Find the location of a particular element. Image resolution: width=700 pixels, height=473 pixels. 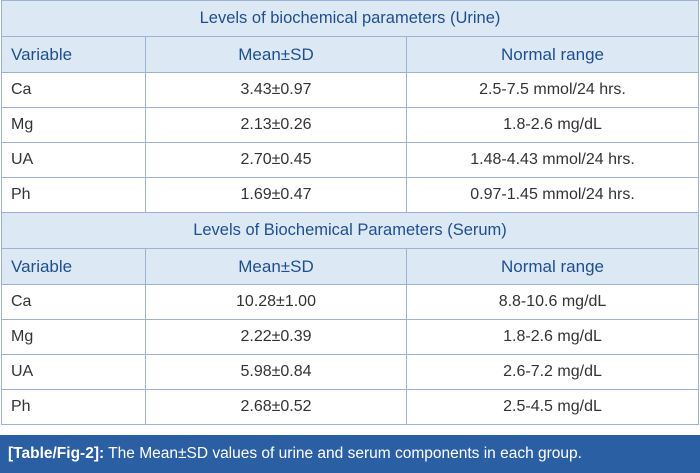

normal-range-cell: 0.97-1.45 mmol/24 hrs. is located at coordinates (552, 195).